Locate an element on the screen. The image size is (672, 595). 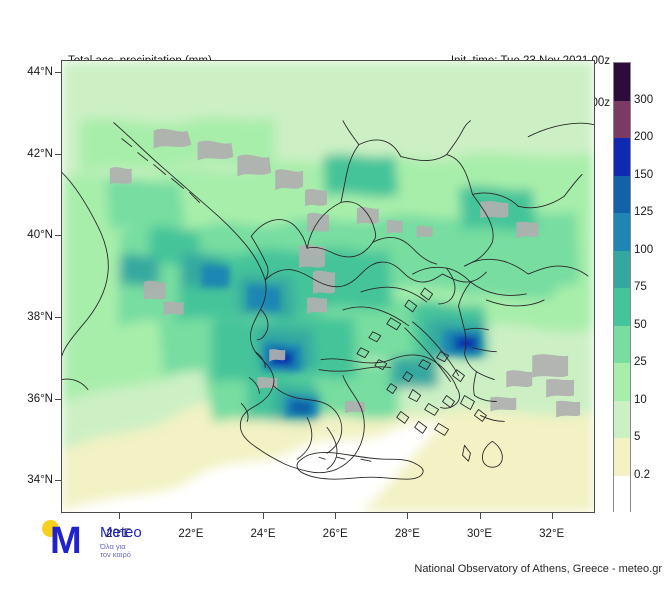
meteo-logo: M Meteo Όλα για τον καιρό is located at coordinates (107, 540).